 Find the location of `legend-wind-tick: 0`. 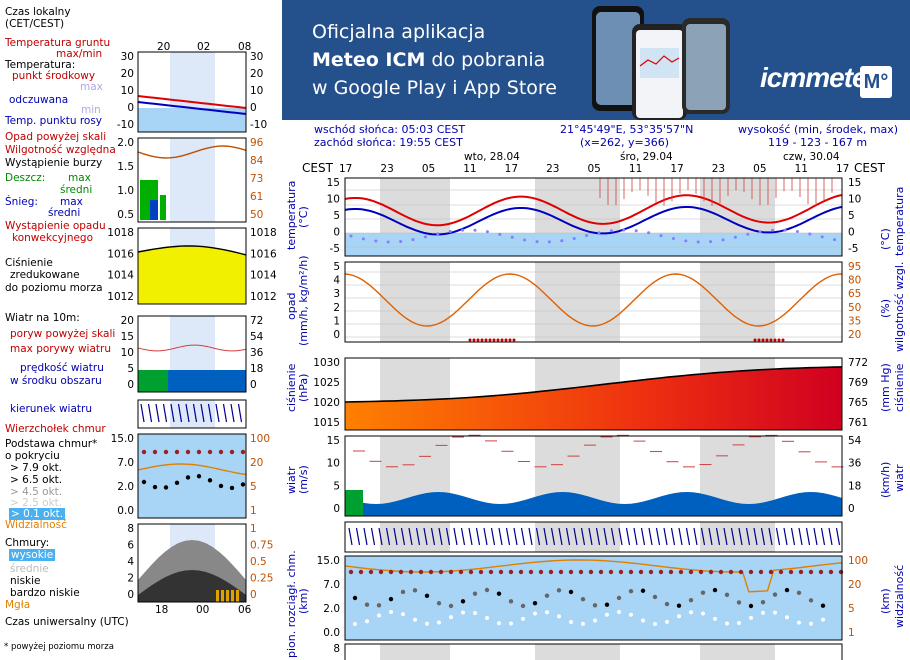

legend-wind-tick: 0 is located at coordinates (130, 385).